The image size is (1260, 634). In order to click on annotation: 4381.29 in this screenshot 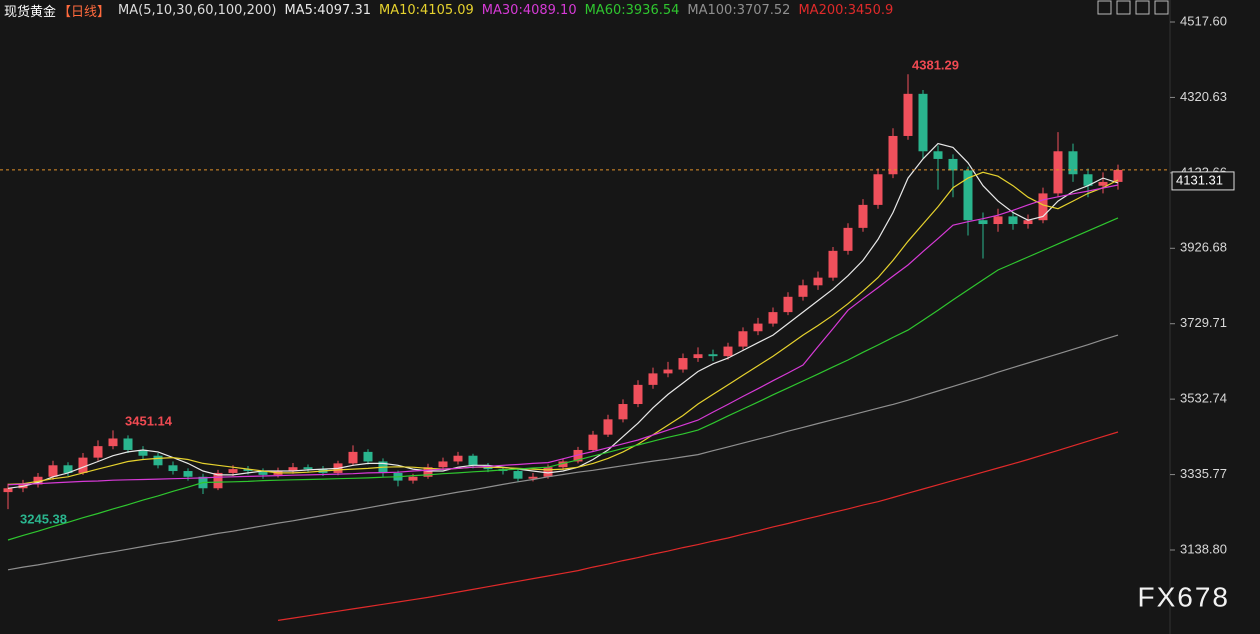, I will do `click(935, 64)`.